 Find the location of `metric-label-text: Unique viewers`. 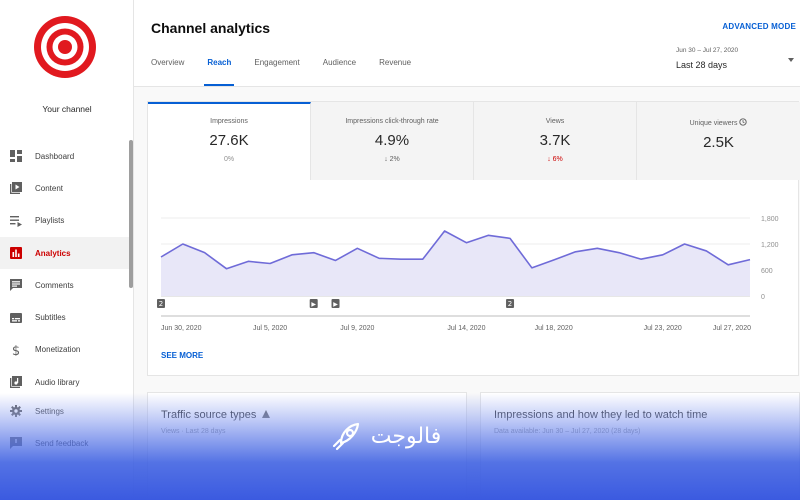

metric-label-text: Unique viewers is located at coordinates (713, 123).